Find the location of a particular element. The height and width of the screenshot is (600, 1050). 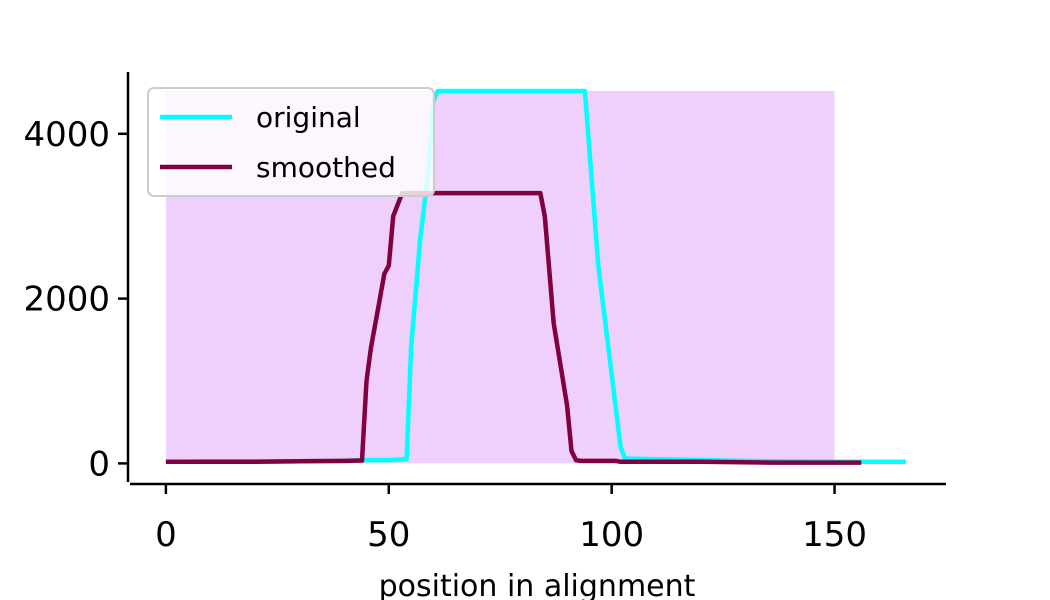

x-tick-label: 100 is located at coordinates (611, 535).